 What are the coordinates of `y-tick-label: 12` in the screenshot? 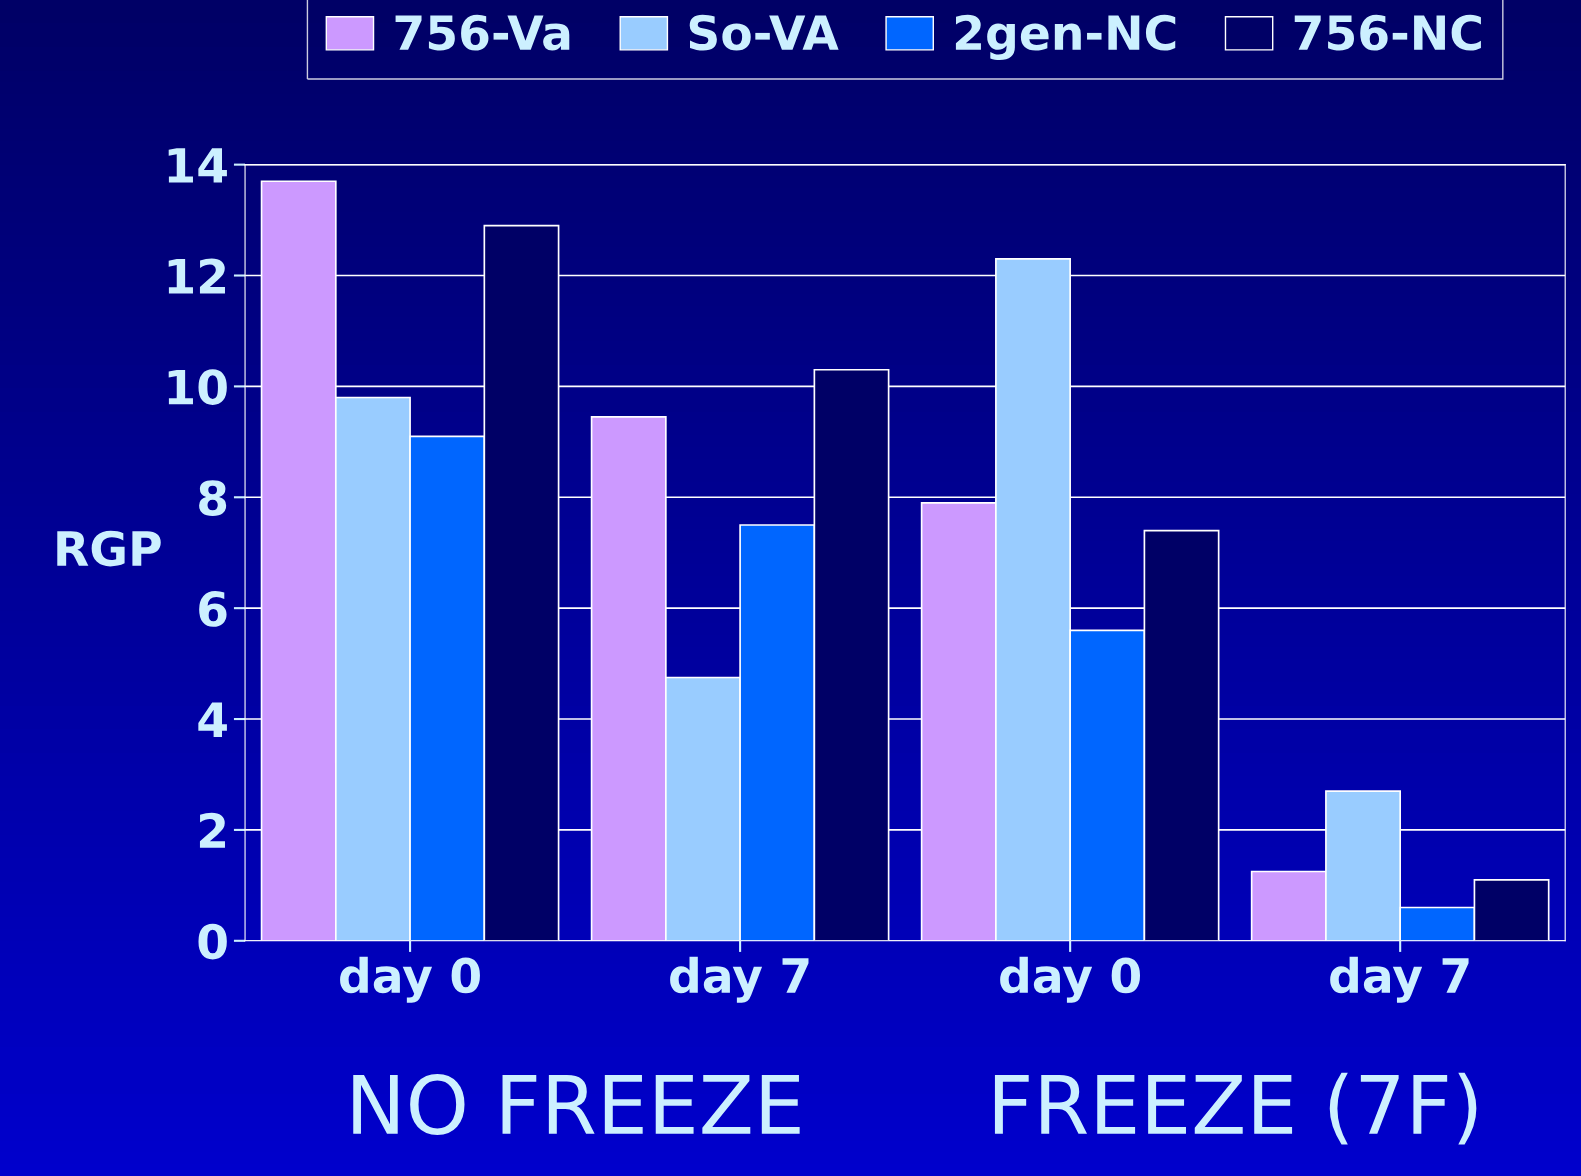 It's located at (196, 276).